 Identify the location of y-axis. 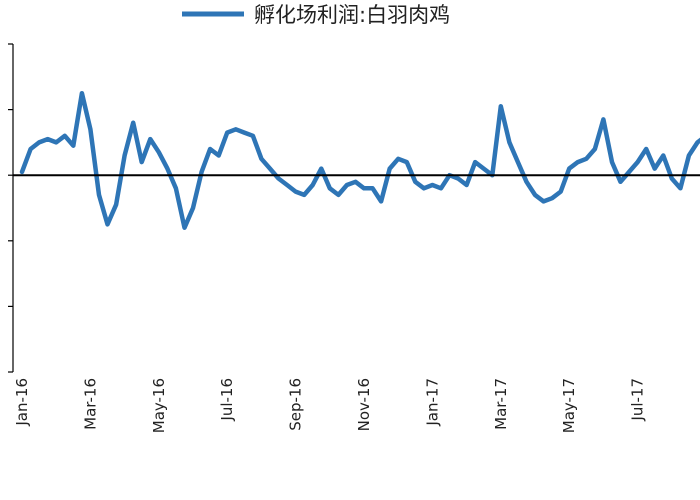
(11, 208).